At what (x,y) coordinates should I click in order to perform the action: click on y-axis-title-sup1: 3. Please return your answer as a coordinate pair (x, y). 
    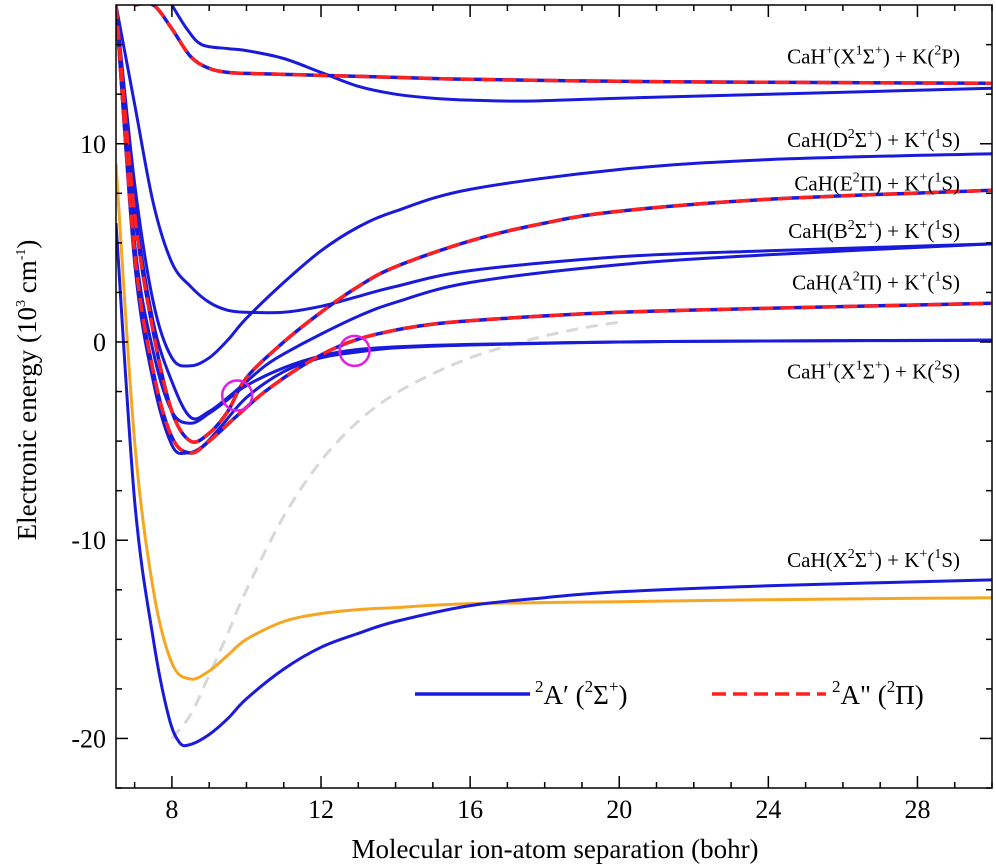
    Looking at the image, I should click on (21, 303).